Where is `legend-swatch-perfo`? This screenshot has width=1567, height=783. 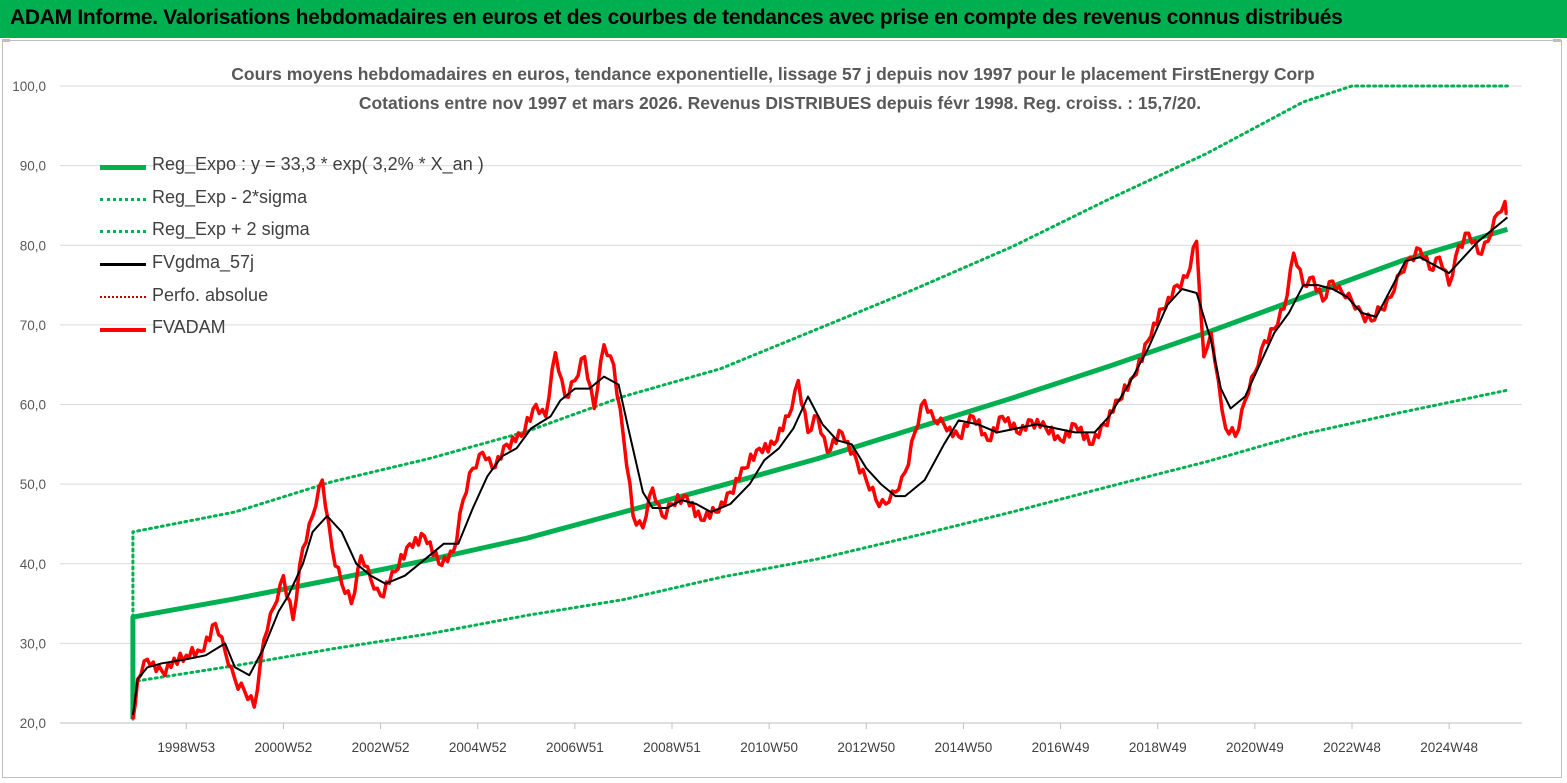 legend-swatch-perfo is located at coordinates (123, 296).